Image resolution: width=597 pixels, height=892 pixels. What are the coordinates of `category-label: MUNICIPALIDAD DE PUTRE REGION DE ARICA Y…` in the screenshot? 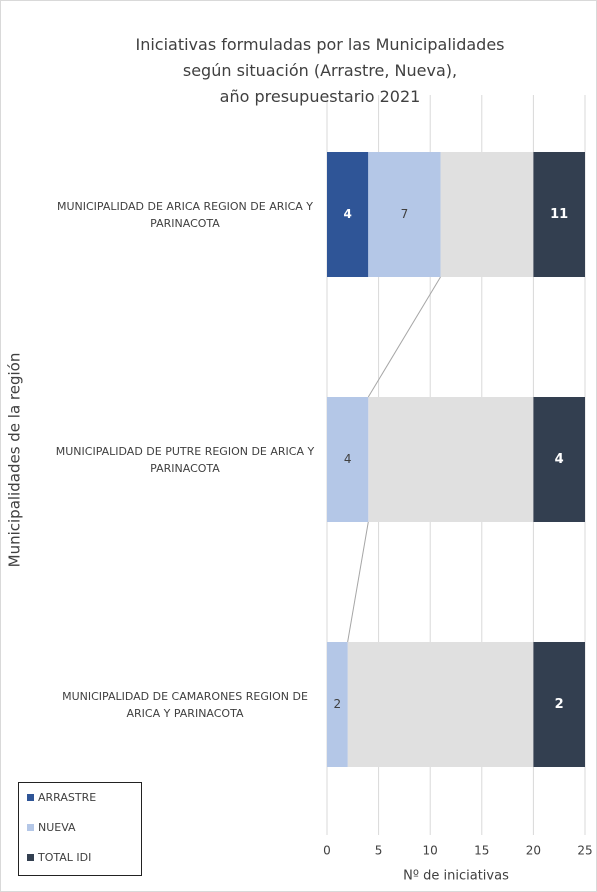 It's located at (185, 459).